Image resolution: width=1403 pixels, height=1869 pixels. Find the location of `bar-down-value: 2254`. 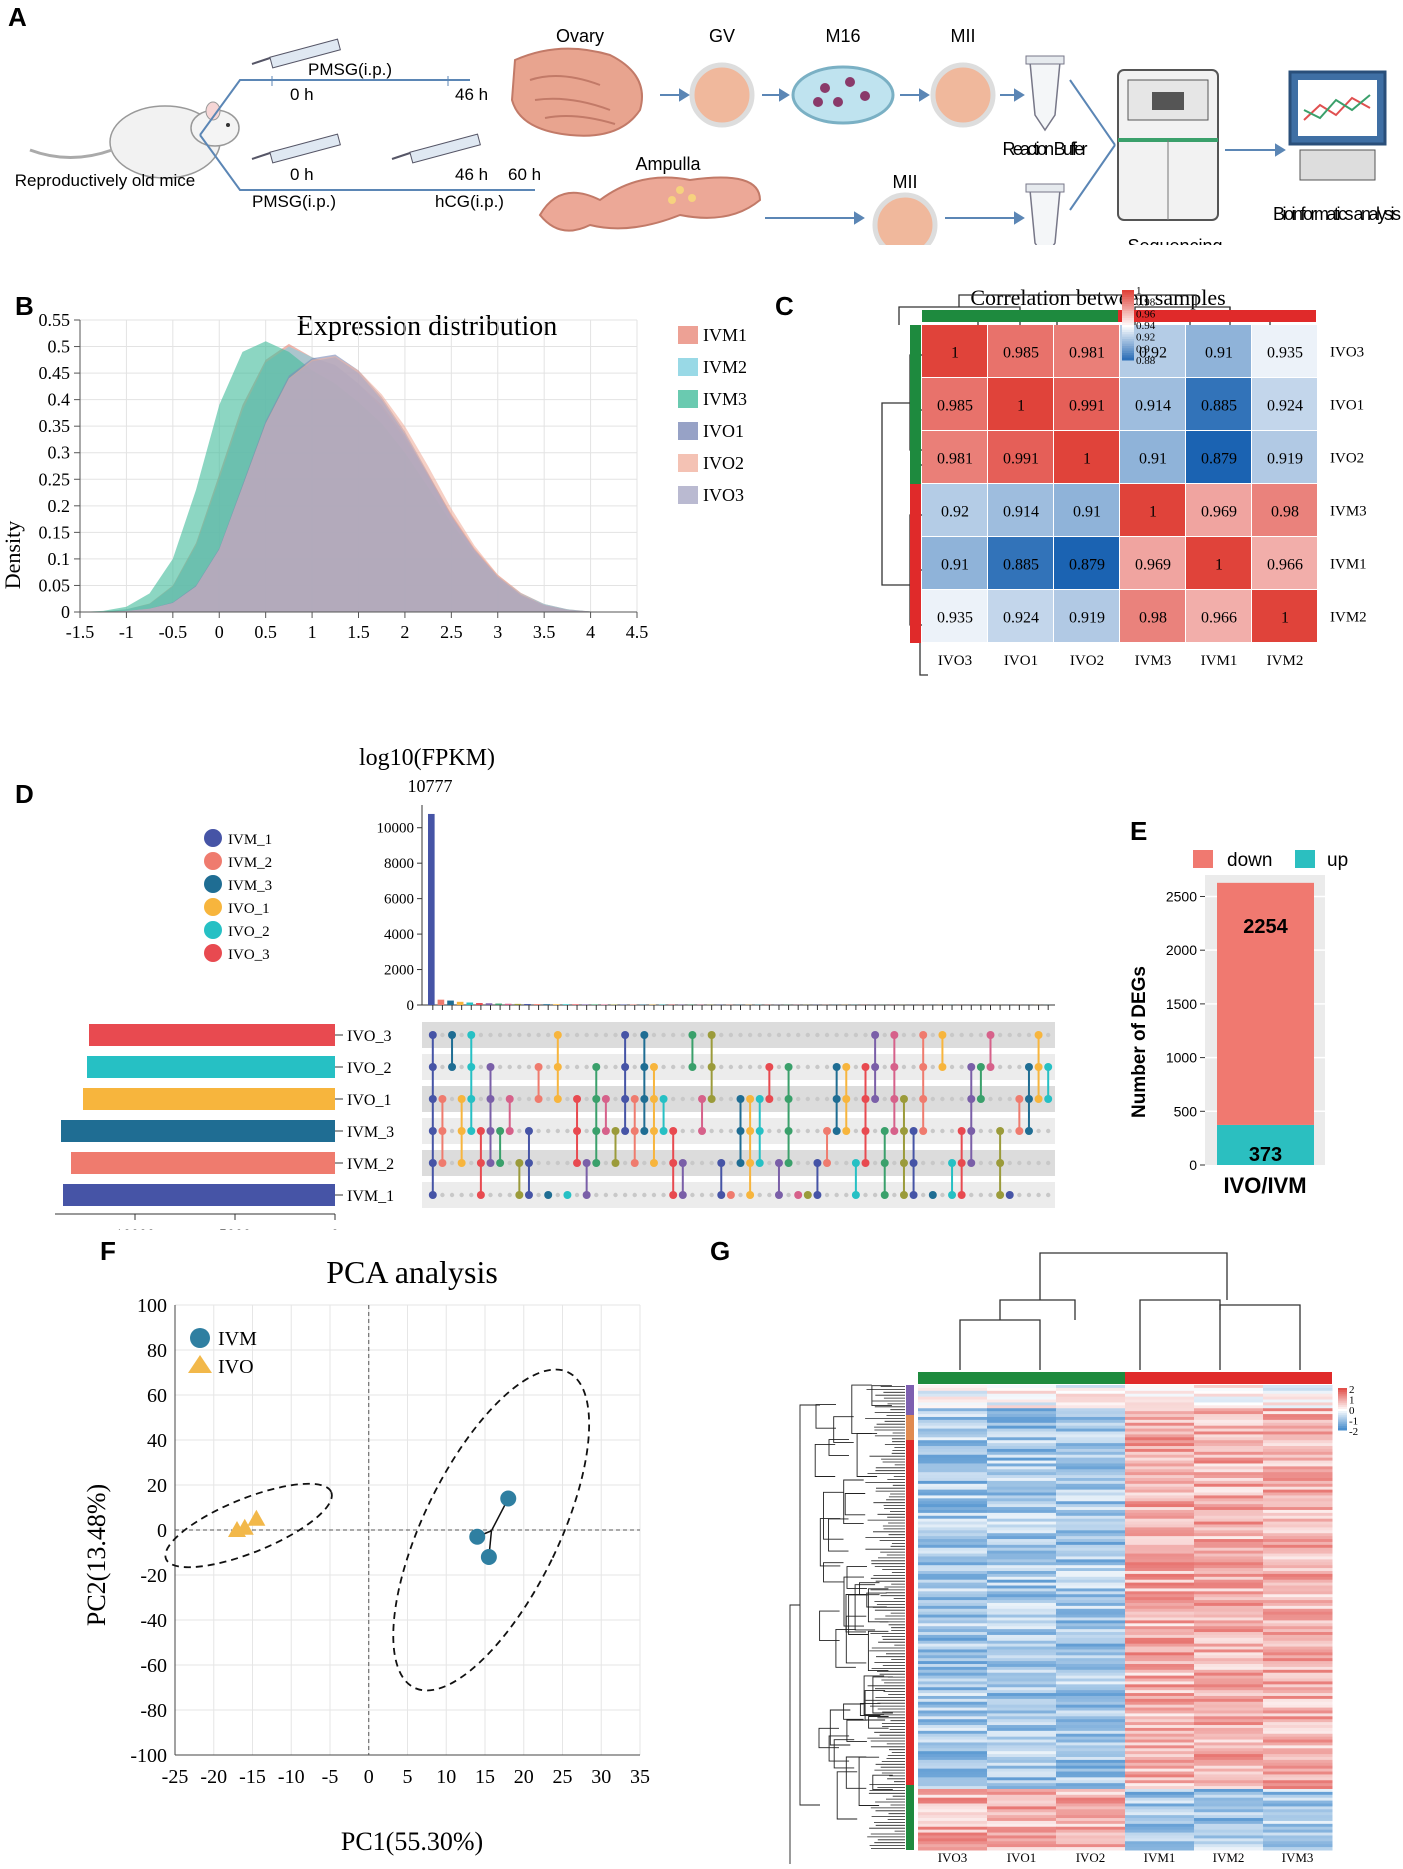

bar-down-value: 2254 is located at coordinates (1265, 927).